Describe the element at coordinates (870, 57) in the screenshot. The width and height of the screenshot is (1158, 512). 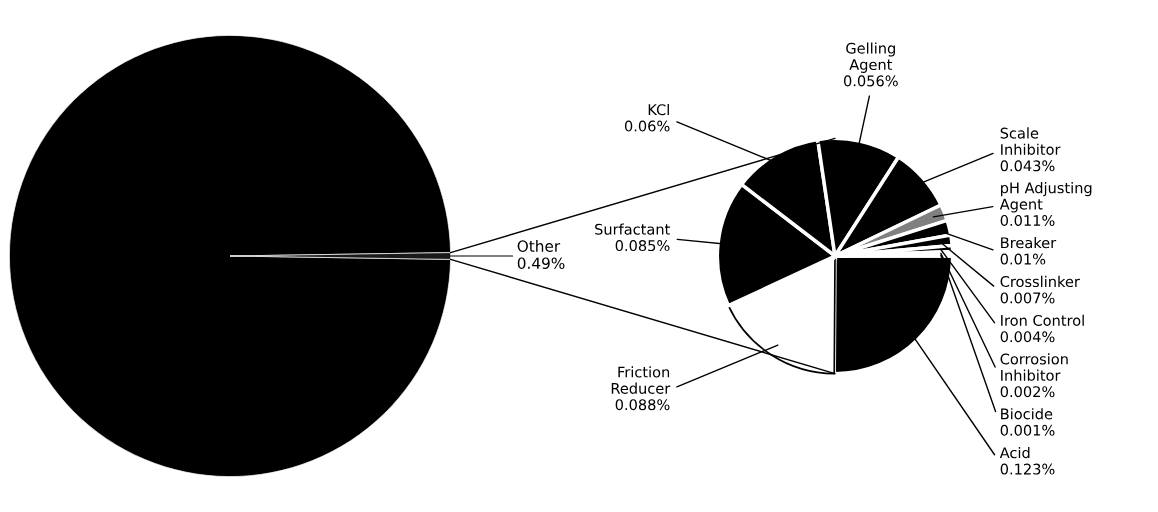
I see `slice-label: Gelling Agent` at that location.